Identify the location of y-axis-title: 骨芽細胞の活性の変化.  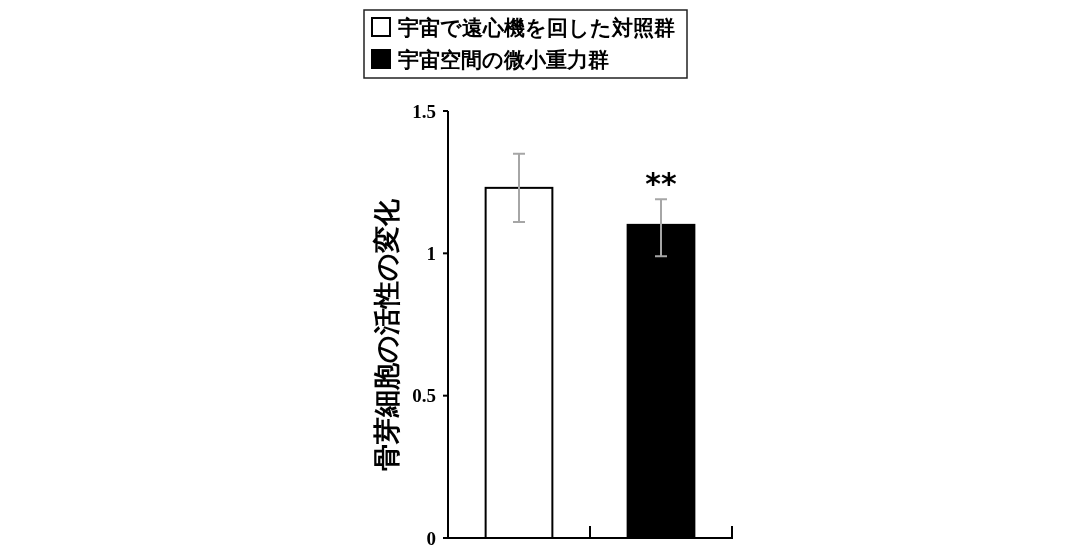
(386, 334).